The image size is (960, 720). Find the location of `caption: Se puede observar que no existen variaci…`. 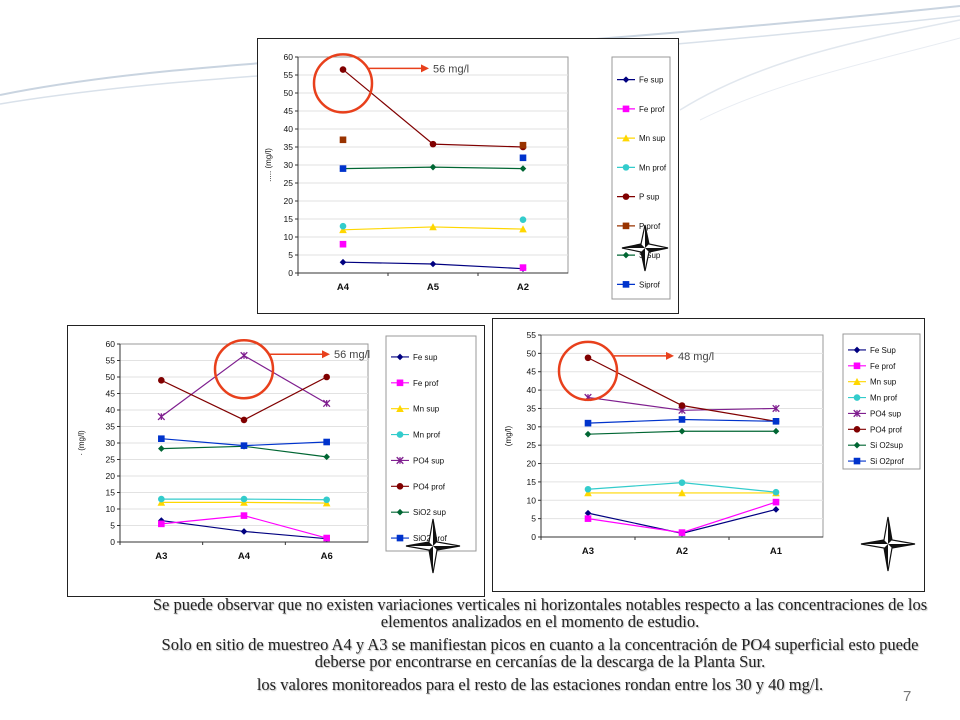

caption: Se puede observar que no existen variaci… is located at coordinates (540, 647).